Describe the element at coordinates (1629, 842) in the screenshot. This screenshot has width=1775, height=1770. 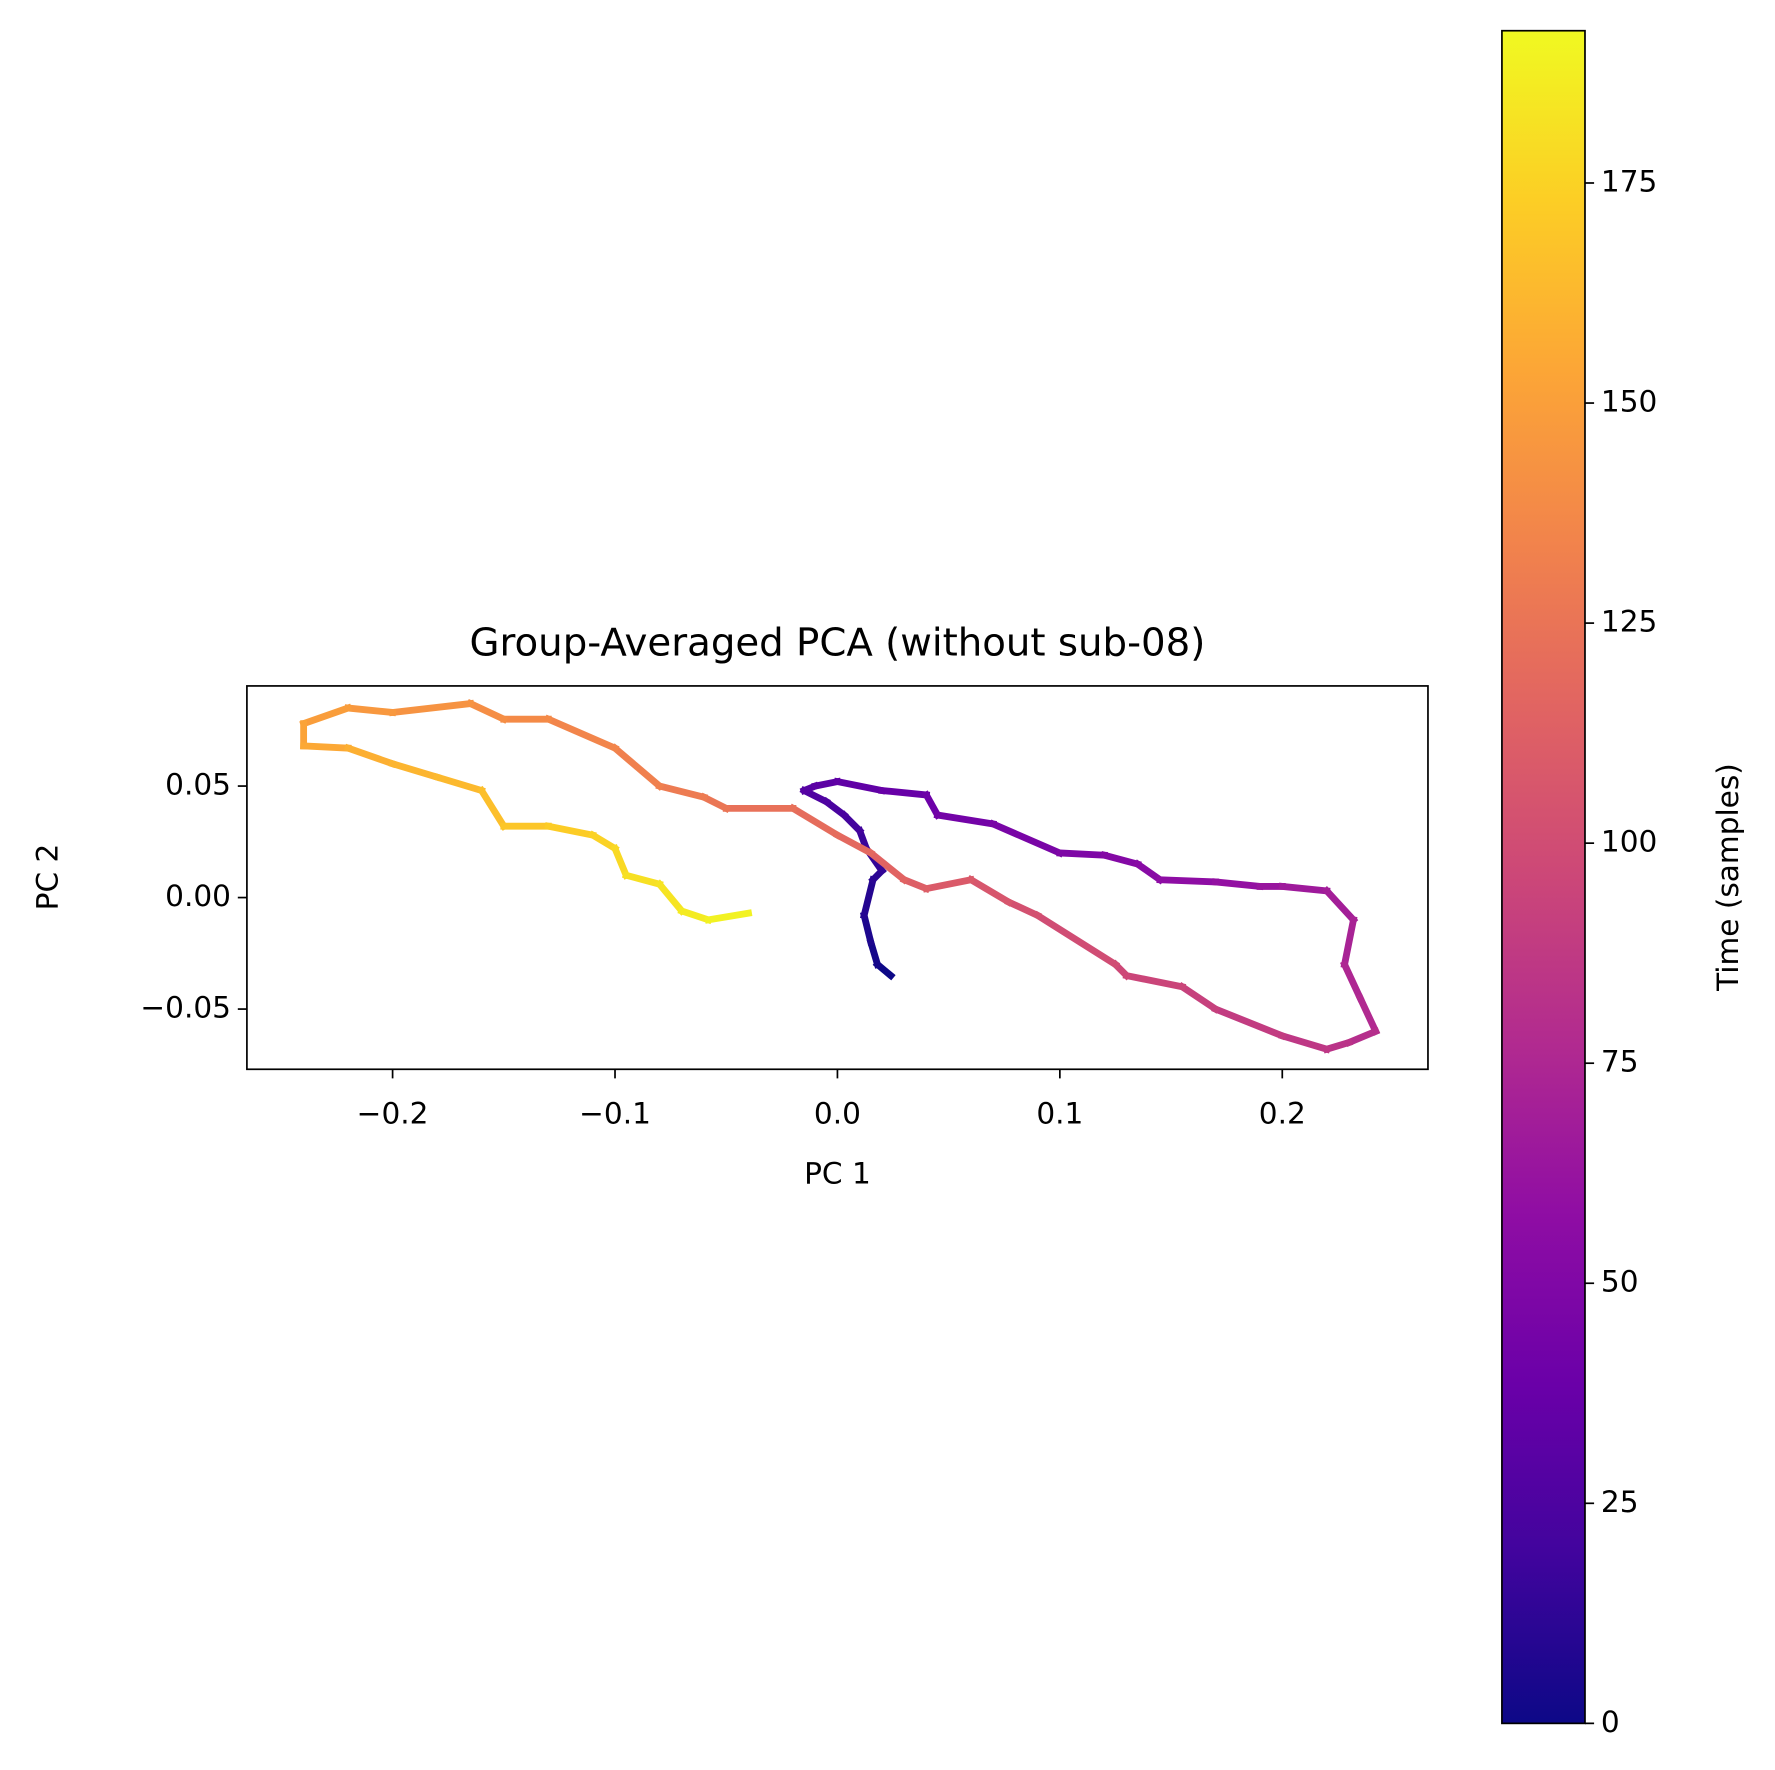
I see `colorbar-tick-label: 100` at that location.